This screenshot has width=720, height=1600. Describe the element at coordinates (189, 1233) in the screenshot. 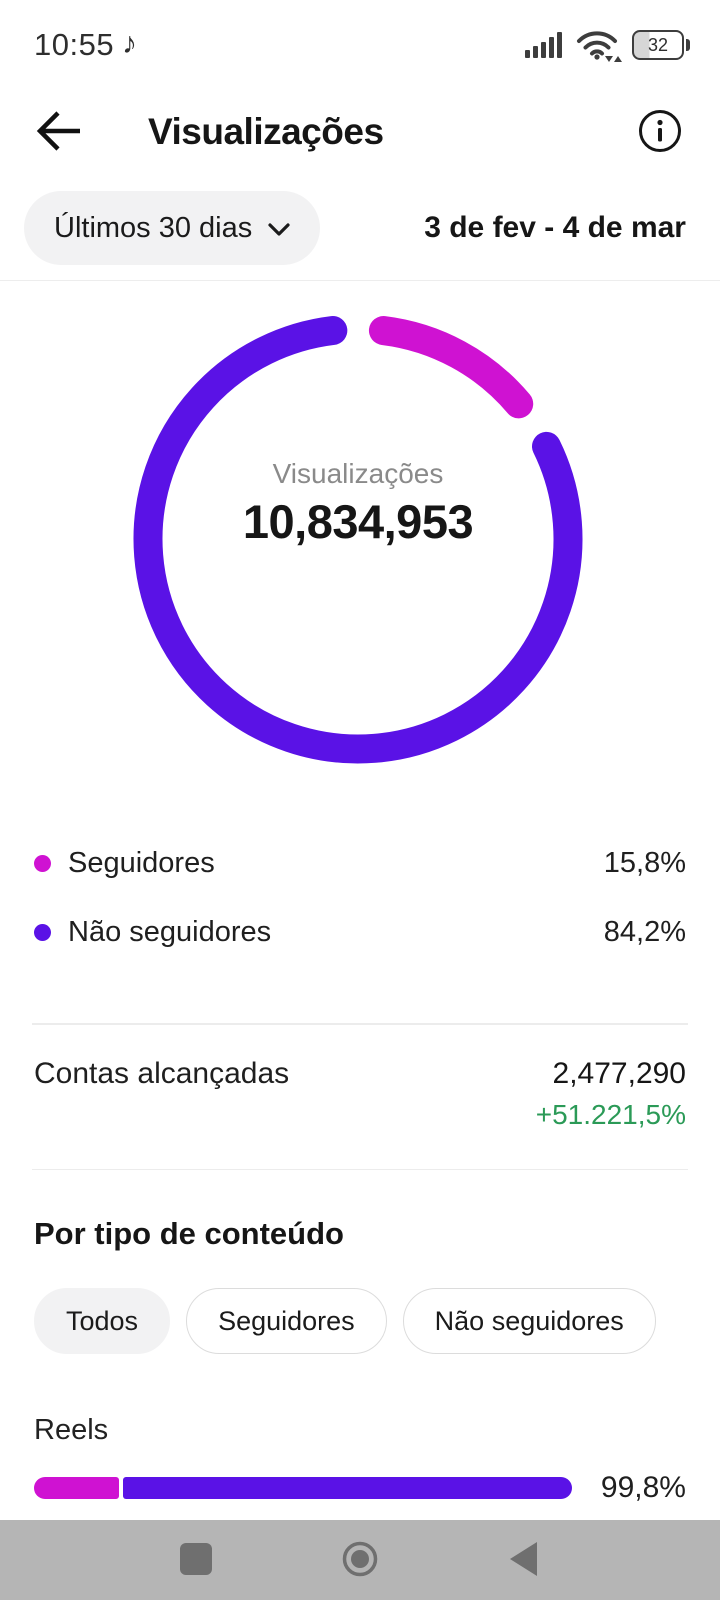

I see `section-heading: Por tipo de conteúdo` at that location.